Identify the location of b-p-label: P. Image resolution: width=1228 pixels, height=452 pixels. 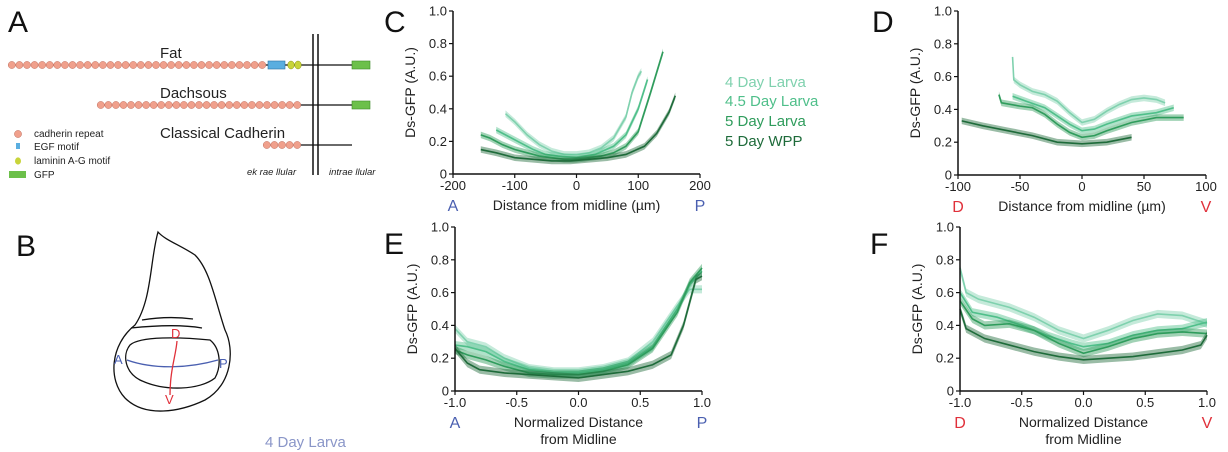
(223, 363).